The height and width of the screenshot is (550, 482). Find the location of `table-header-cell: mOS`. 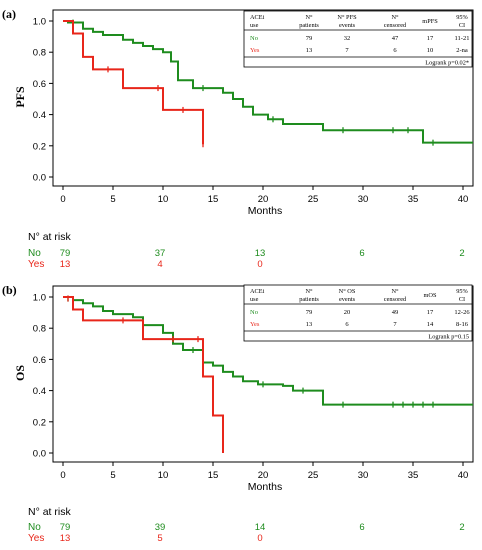

table-header-cell: mOS is located at coordinates (430, 295).